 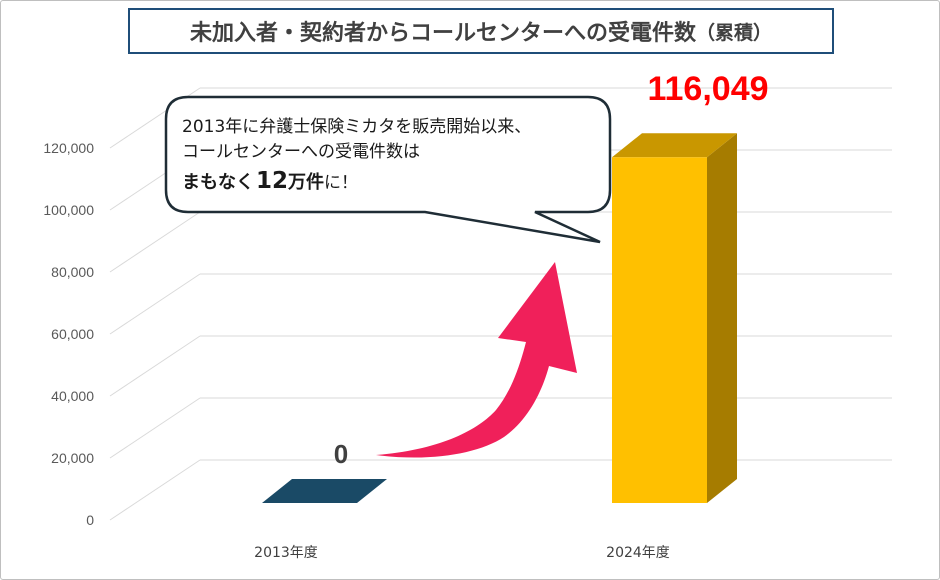 I want to click on y-tick-label: 40,000, so click(x=72, y=396).